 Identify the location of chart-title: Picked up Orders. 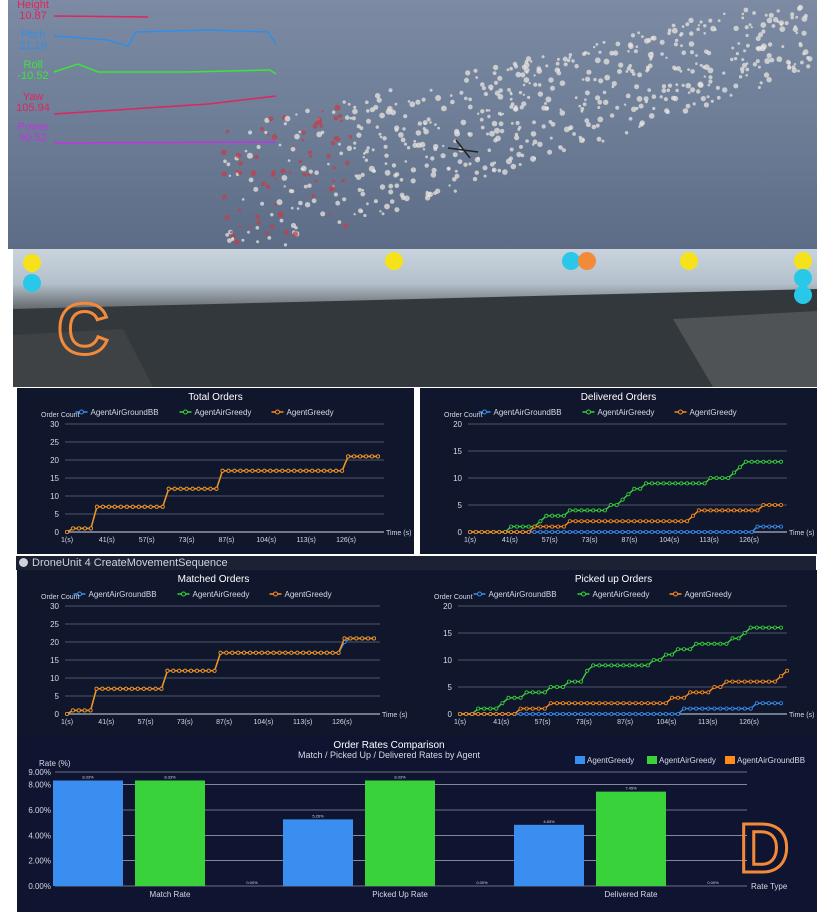
(613, 579).